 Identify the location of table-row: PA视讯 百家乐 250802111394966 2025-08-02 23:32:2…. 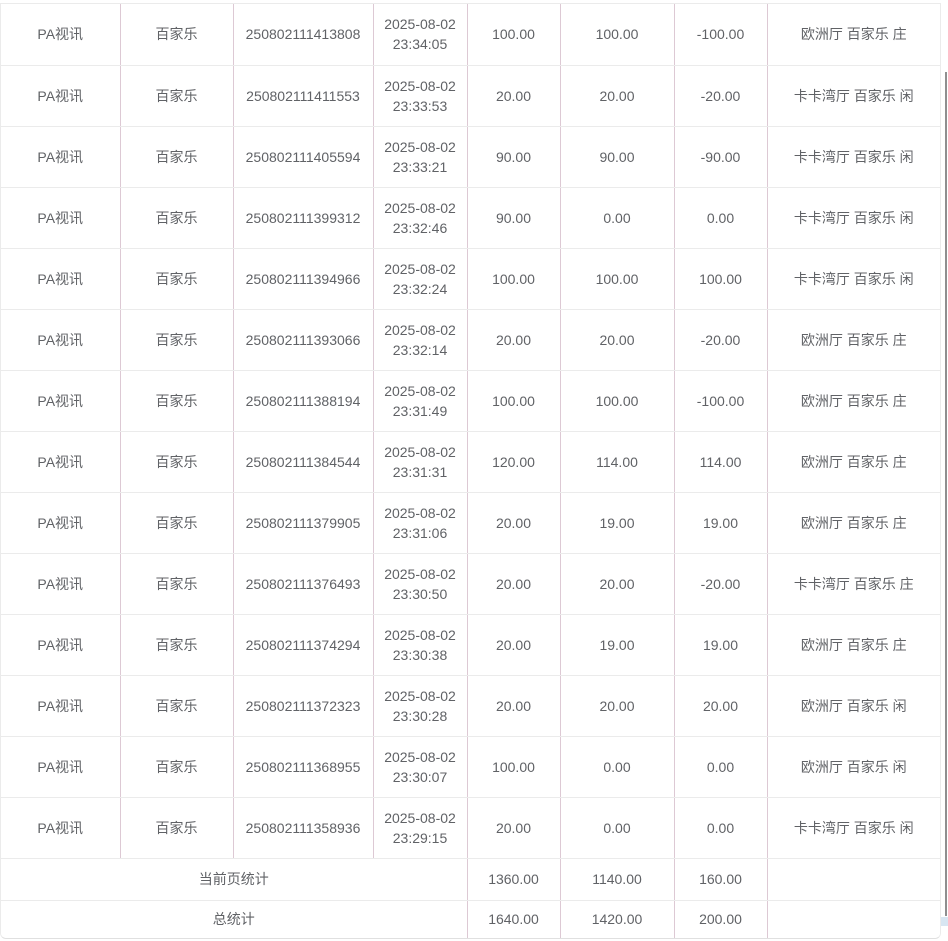
(470, 279).